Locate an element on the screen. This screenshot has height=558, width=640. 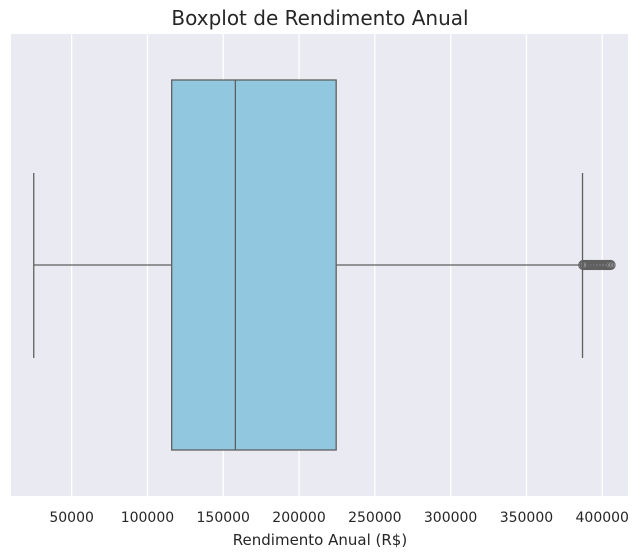
x-axis-label: Rendimento Anual (R$) is located at coordinates (320, 540).